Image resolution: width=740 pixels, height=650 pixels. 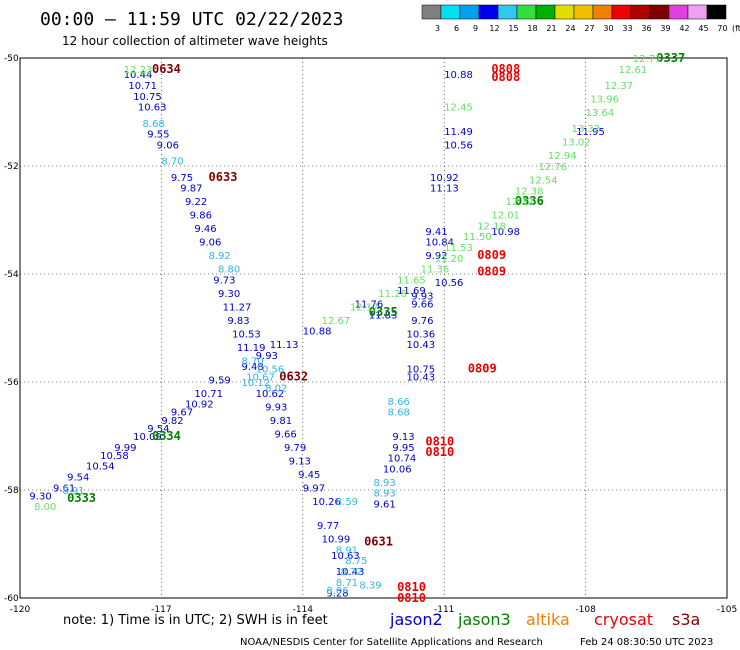 I want to click on wave-height-value: 11.50, so click(x=477, y=237).